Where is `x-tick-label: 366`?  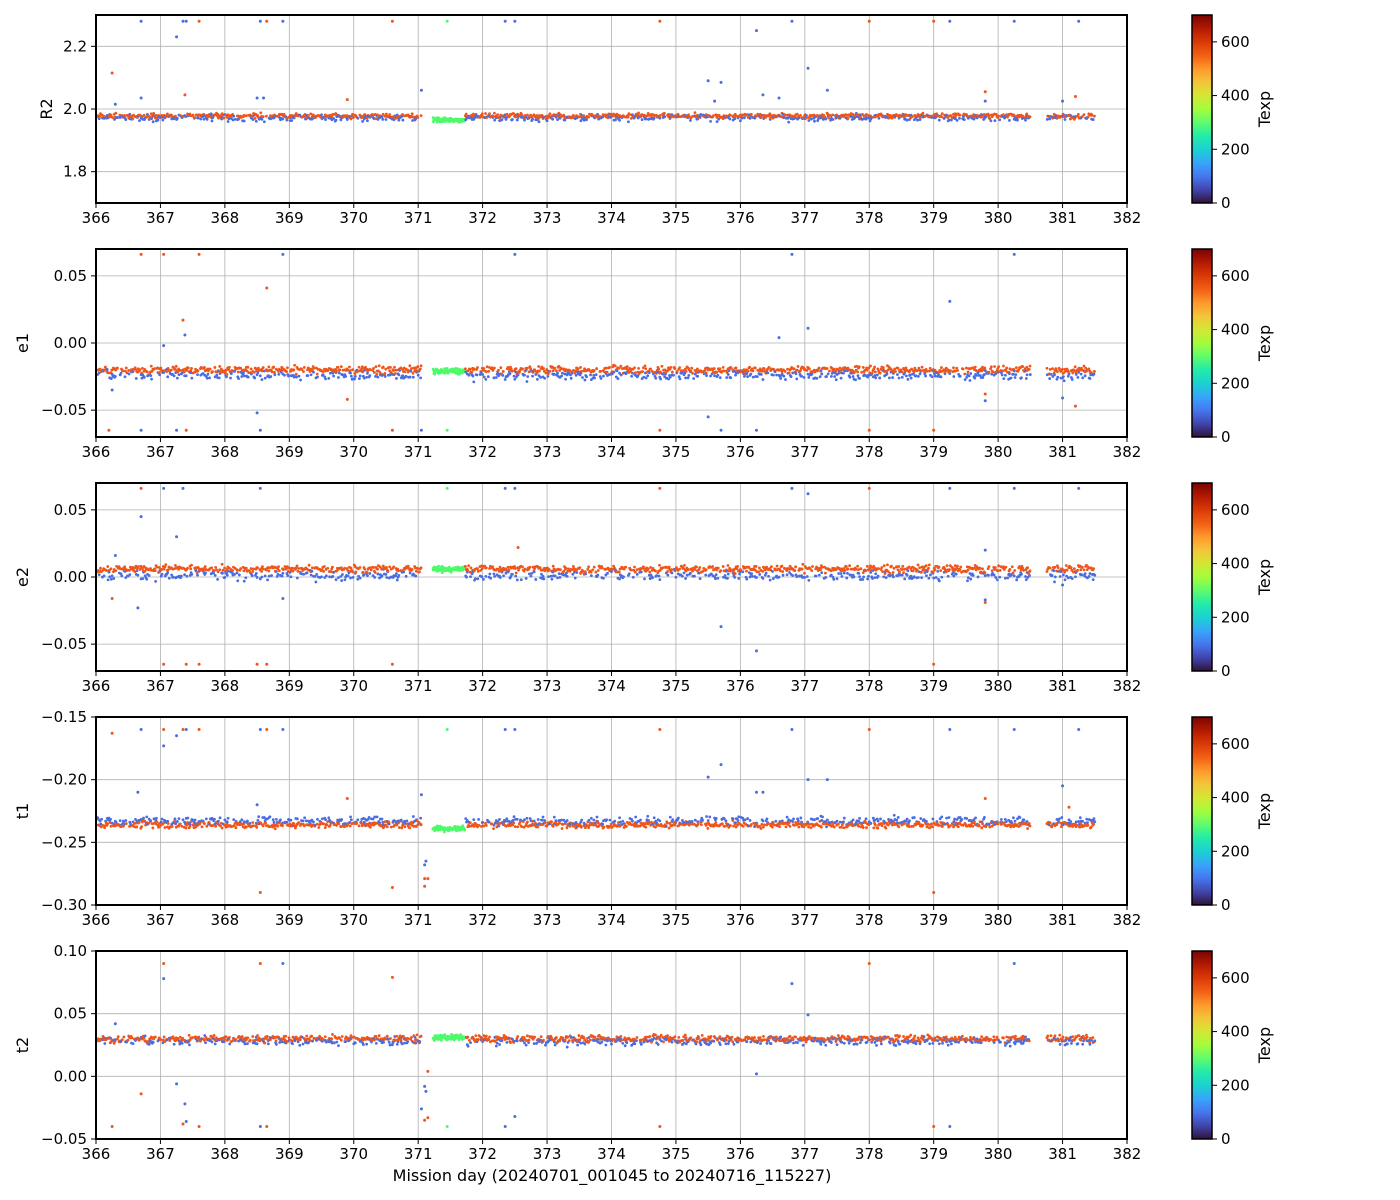
x-tick-label: 366 is located at coordinates (96, 218).